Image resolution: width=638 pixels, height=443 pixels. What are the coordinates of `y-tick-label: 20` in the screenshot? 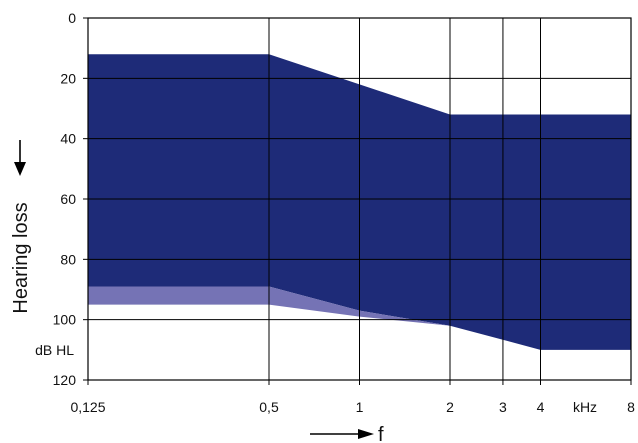 It's located at (68, 78).